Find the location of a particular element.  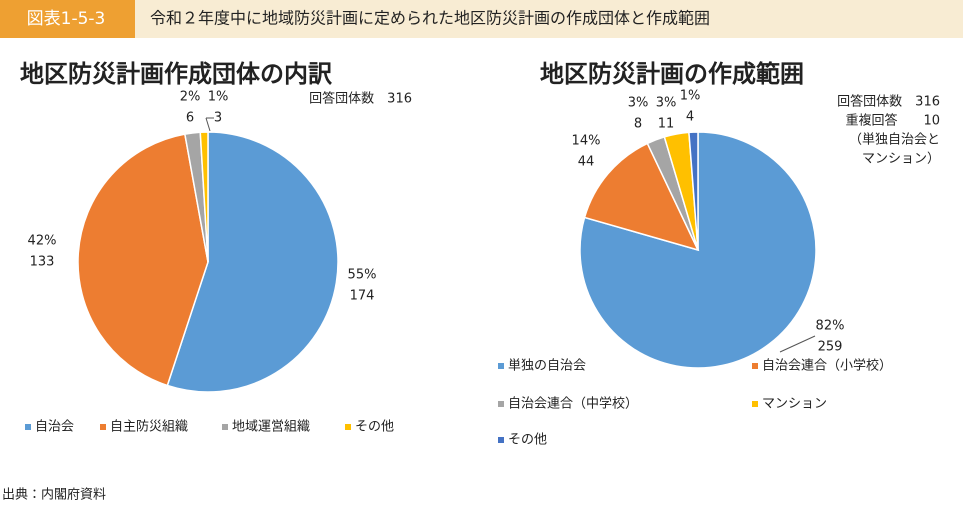

footer: 出典：内閣府資料 is located at coordinates (54, 495).